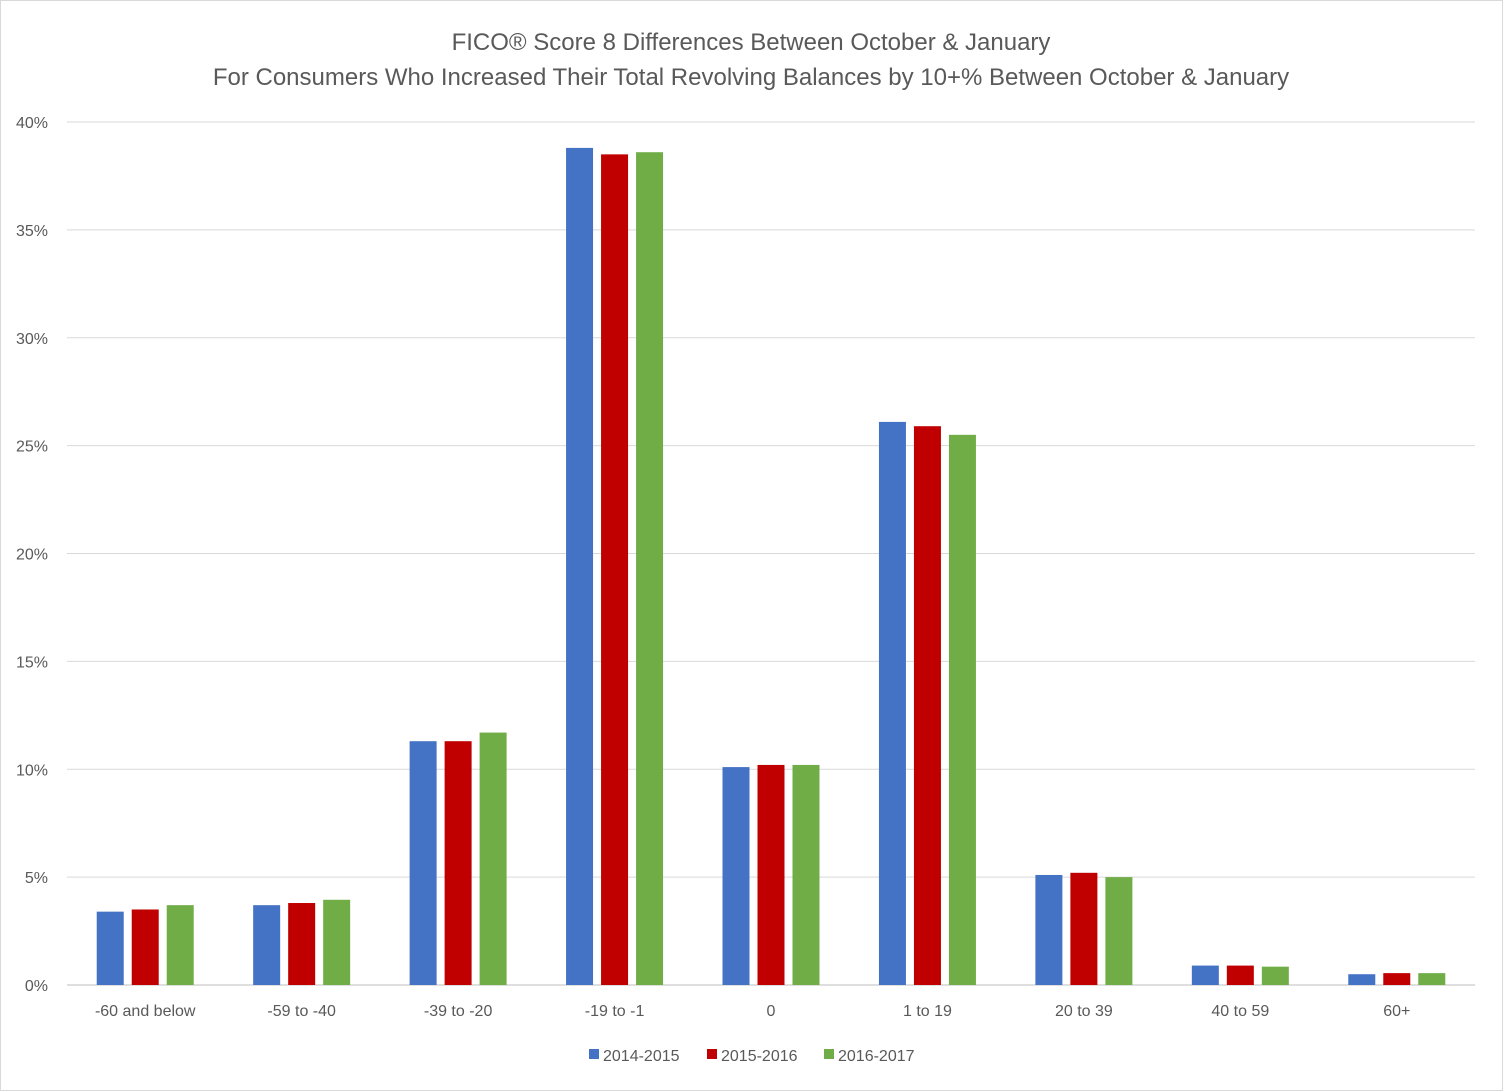 This screenshot has height=1091, width=1503. What do you see at coordinates (1240, 975) in the screenshot?
I see `bar-2015-2016-40 to 59` at bounding box center [1240, 975].